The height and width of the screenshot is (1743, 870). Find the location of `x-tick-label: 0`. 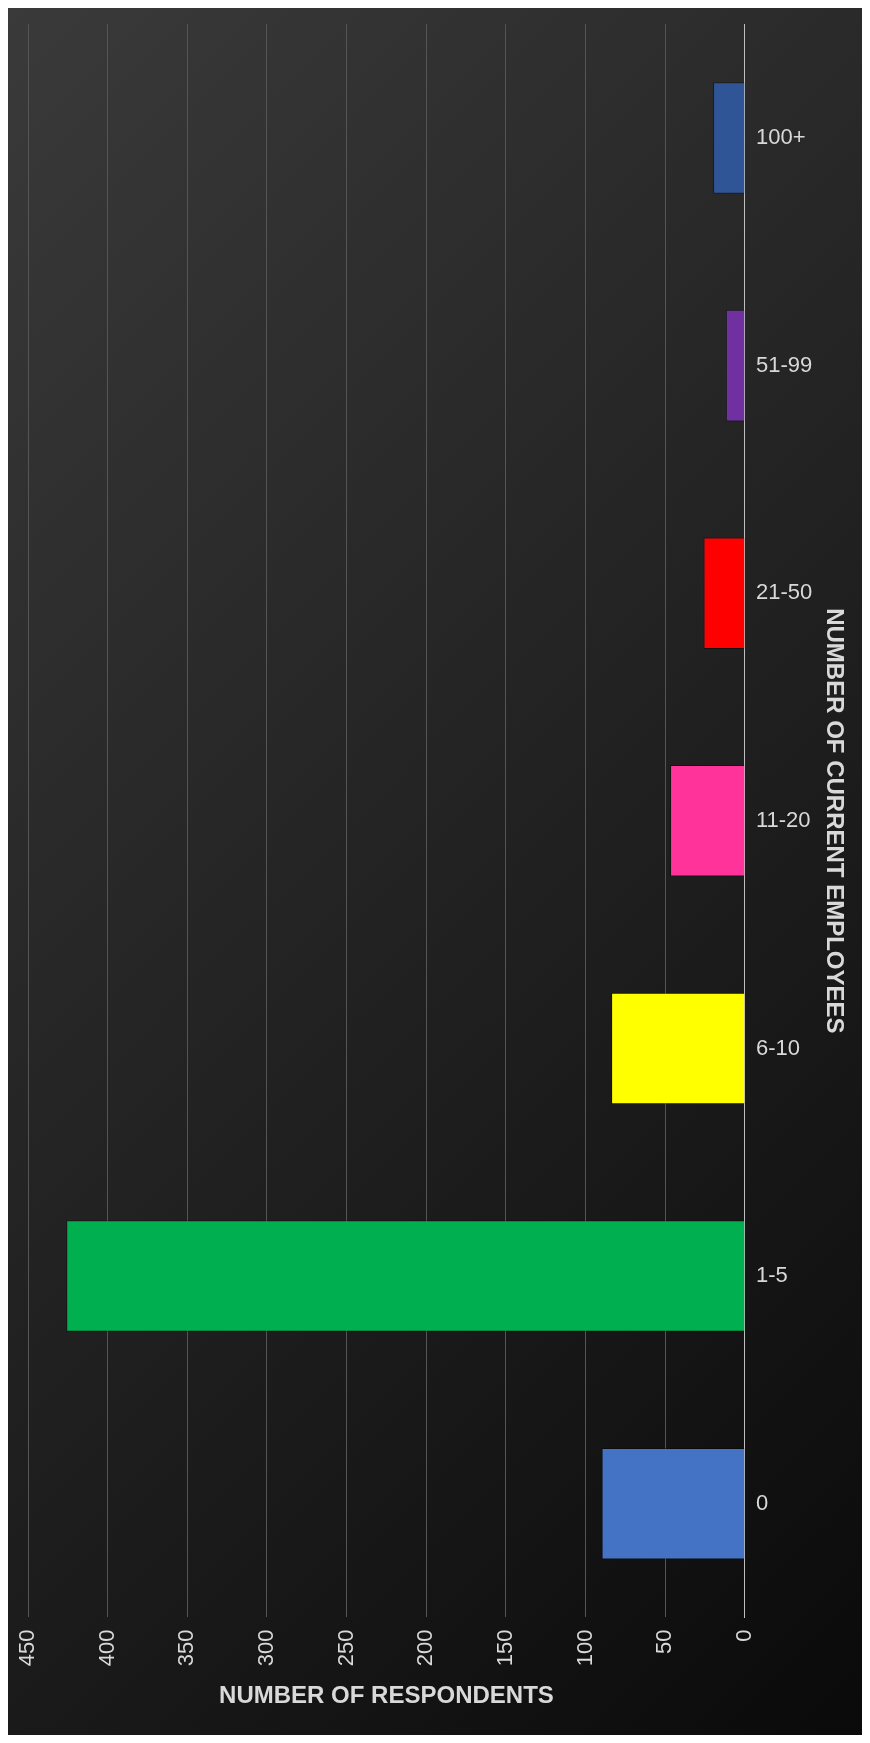

x-tick-label: 0 is located at coordinates (743, 1635).